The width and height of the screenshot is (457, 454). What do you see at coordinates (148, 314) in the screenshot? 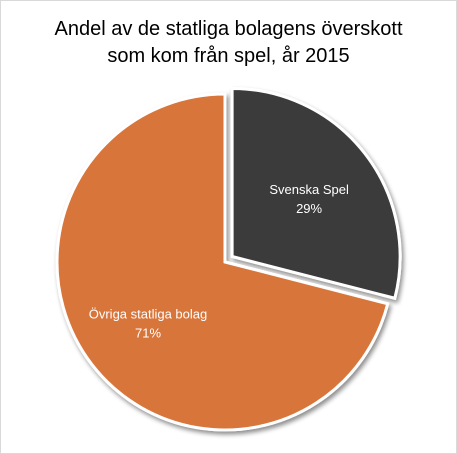
I see `slice-label-2: Övriga statliga bolag` at bounding box center [148, 314].